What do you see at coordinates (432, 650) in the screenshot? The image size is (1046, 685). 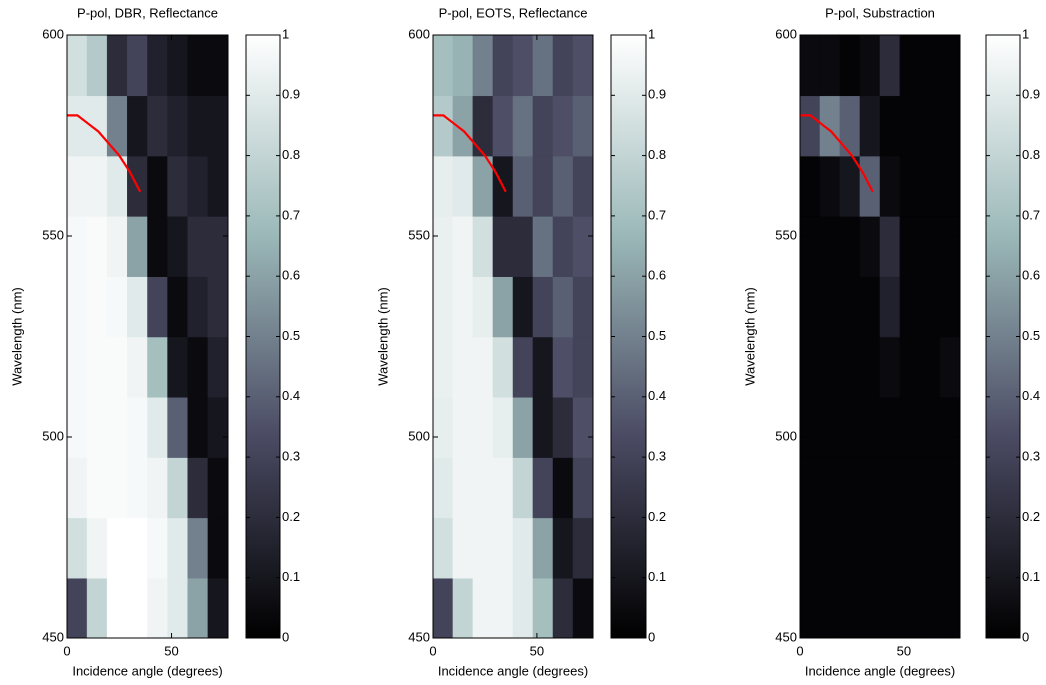 I see `x-tick-label: 0` at bounding box center [432, 650].